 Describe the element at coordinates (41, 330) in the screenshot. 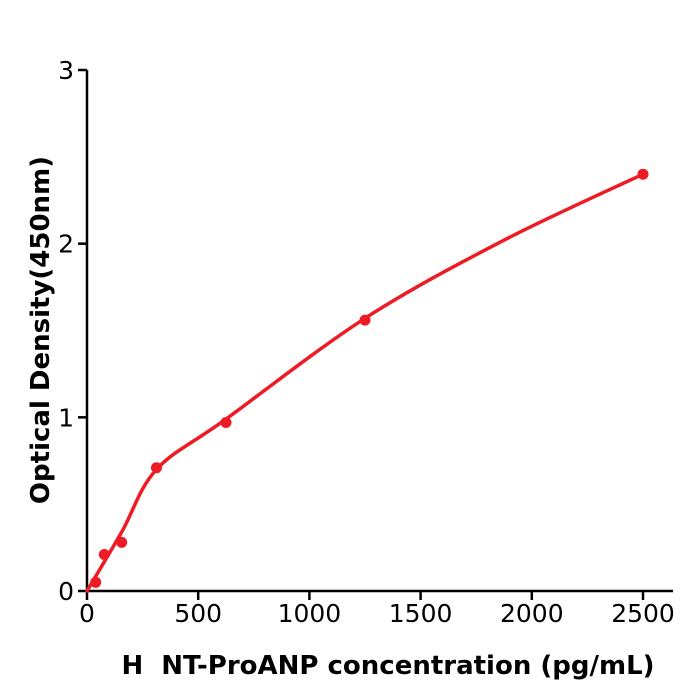

I see `y-axis-title: Optical Density(450nm)` at that location.